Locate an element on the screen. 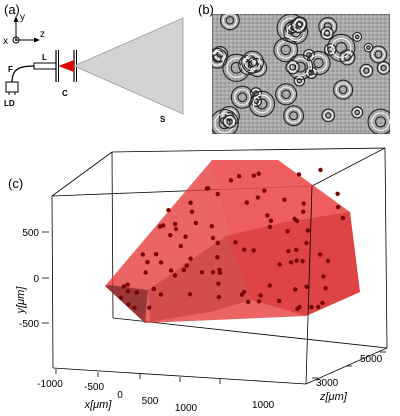  volume-face-top is located at coordinates (281, 198).